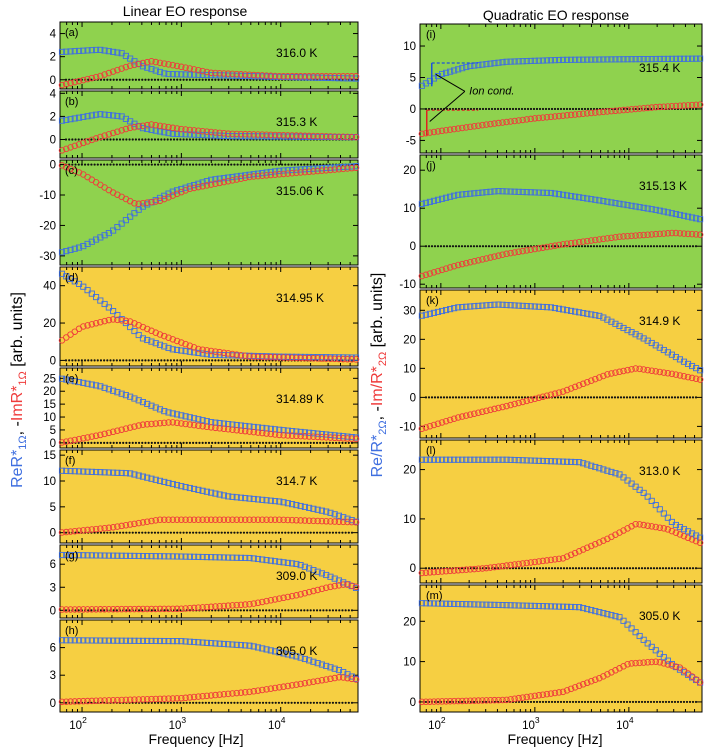  I want to click on y-tick-label: 0, so click(53, 534).